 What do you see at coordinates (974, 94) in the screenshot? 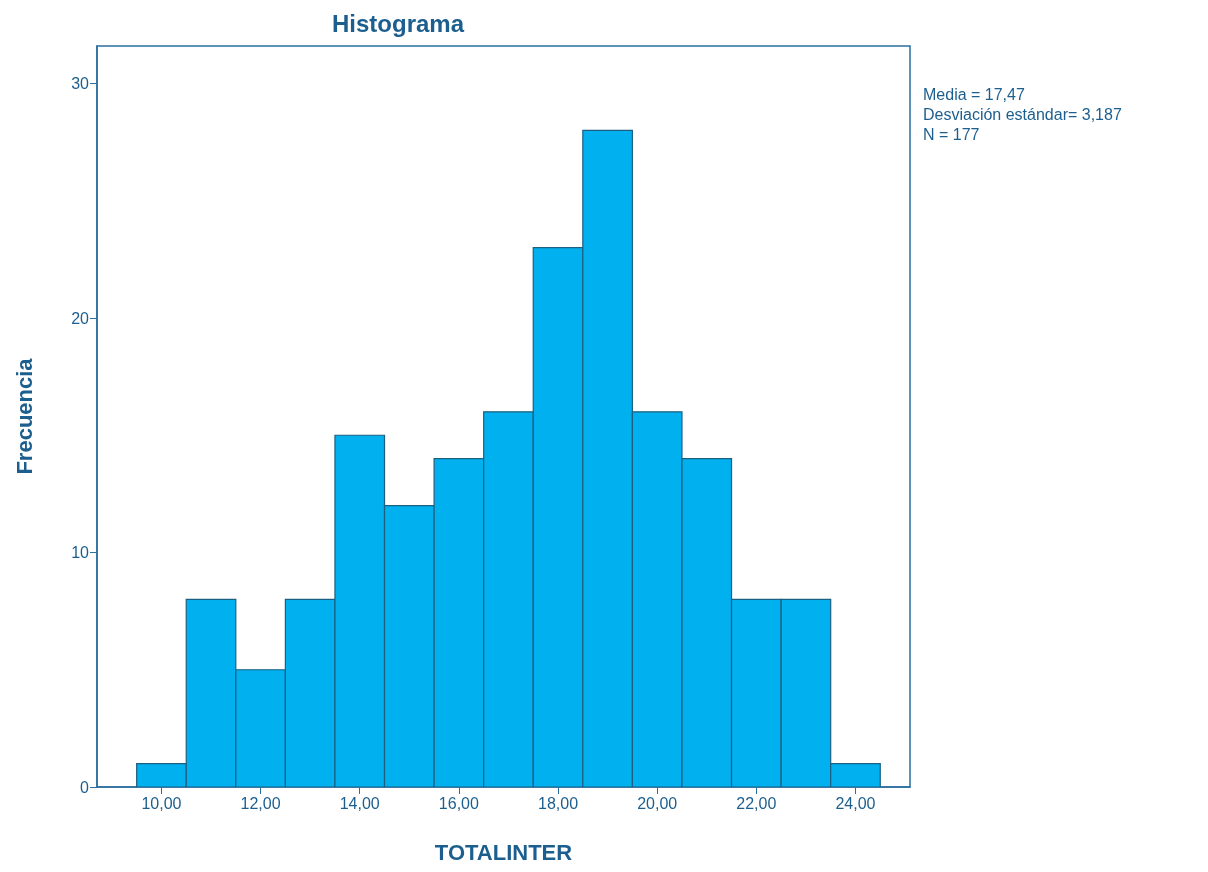
I see `text: Media = 17,47` at bounding box center [974, 94].